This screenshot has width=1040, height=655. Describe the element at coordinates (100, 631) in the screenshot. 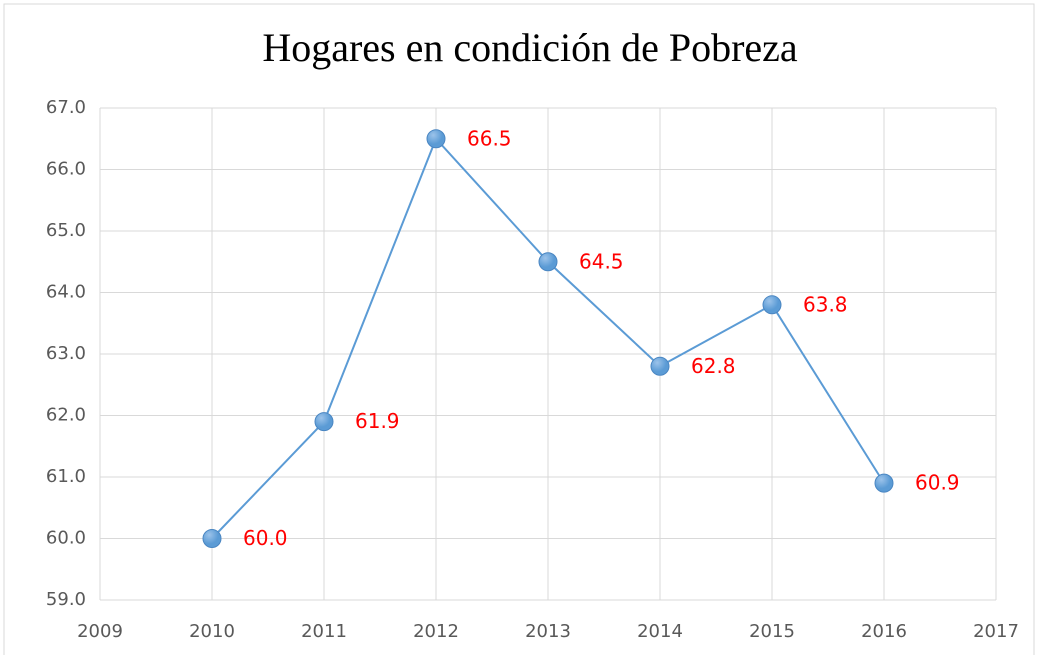

I see `x-tick-label: 2009` at that location.